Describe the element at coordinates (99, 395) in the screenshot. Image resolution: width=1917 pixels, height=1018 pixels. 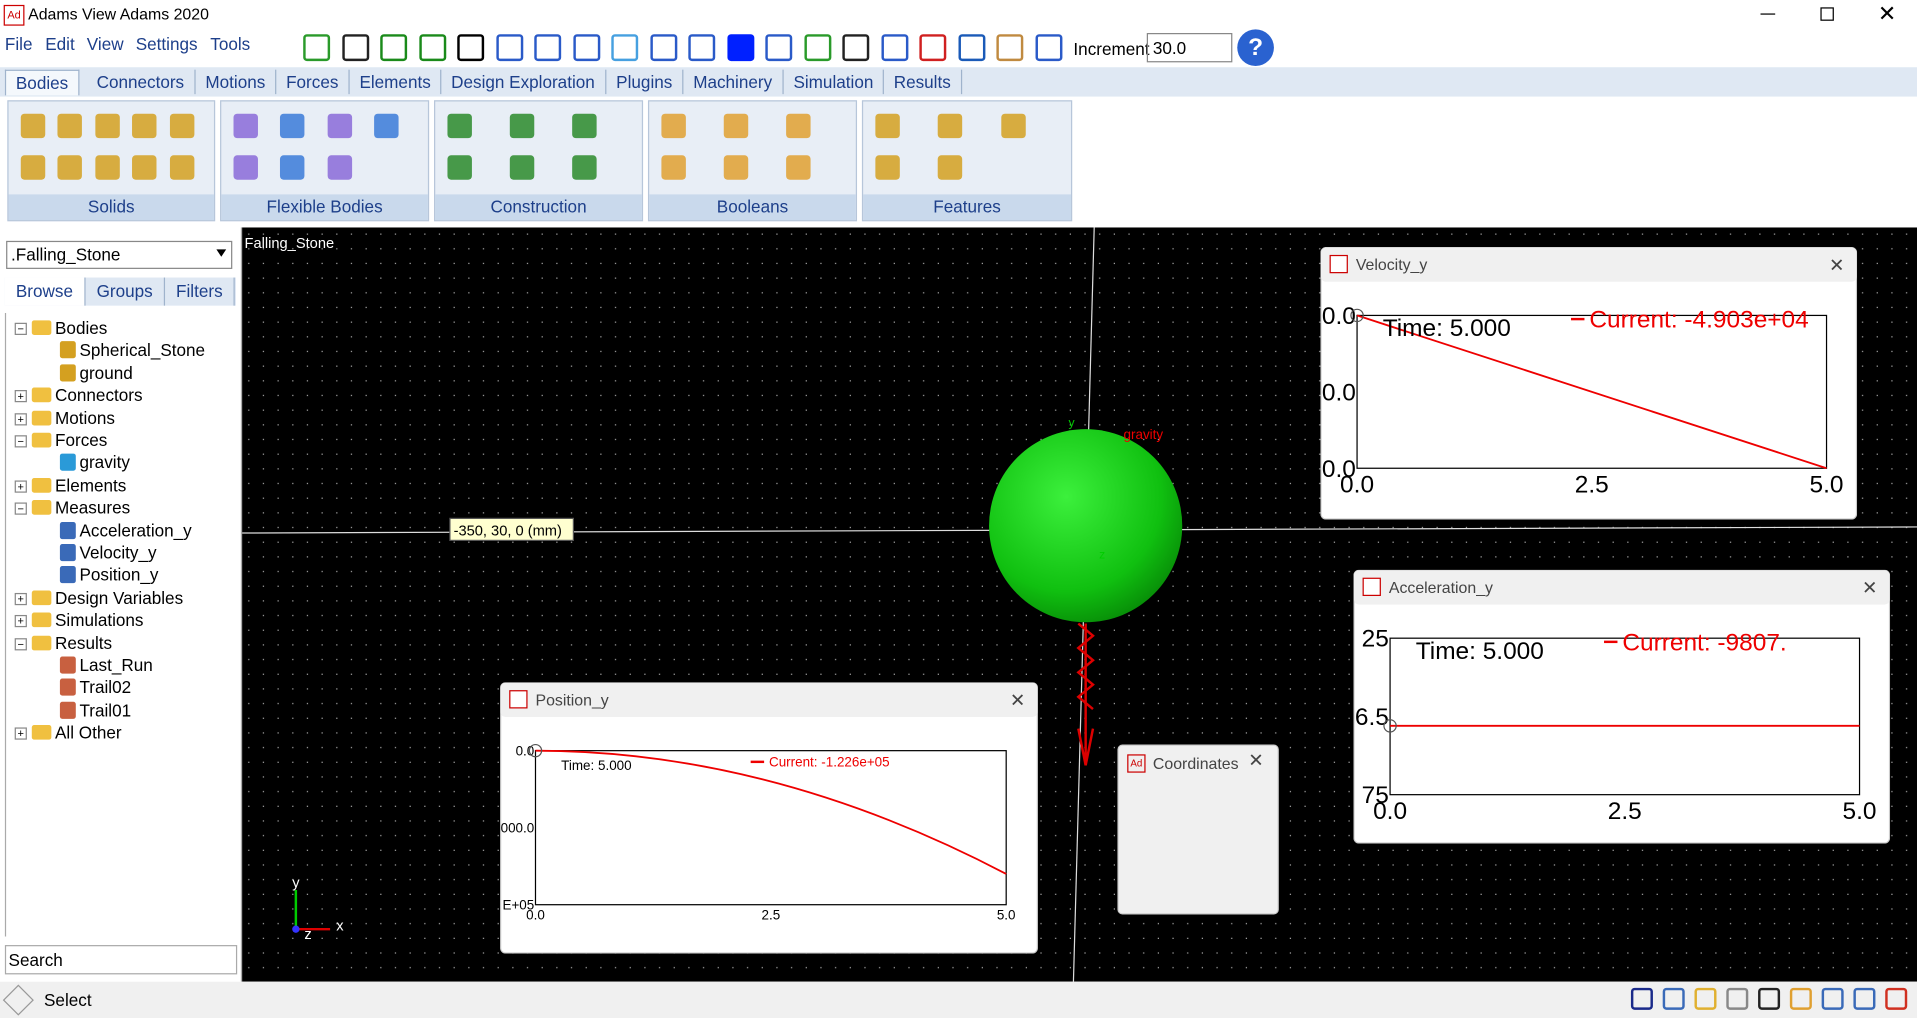
I see `tree-item: Connectors` at that location.